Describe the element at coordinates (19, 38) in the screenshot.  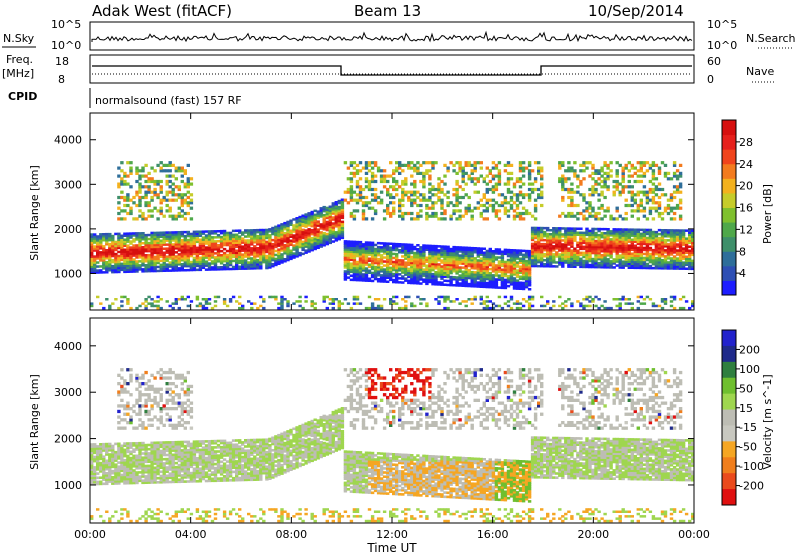
I see `nsky-label: N.Sky` at that location.